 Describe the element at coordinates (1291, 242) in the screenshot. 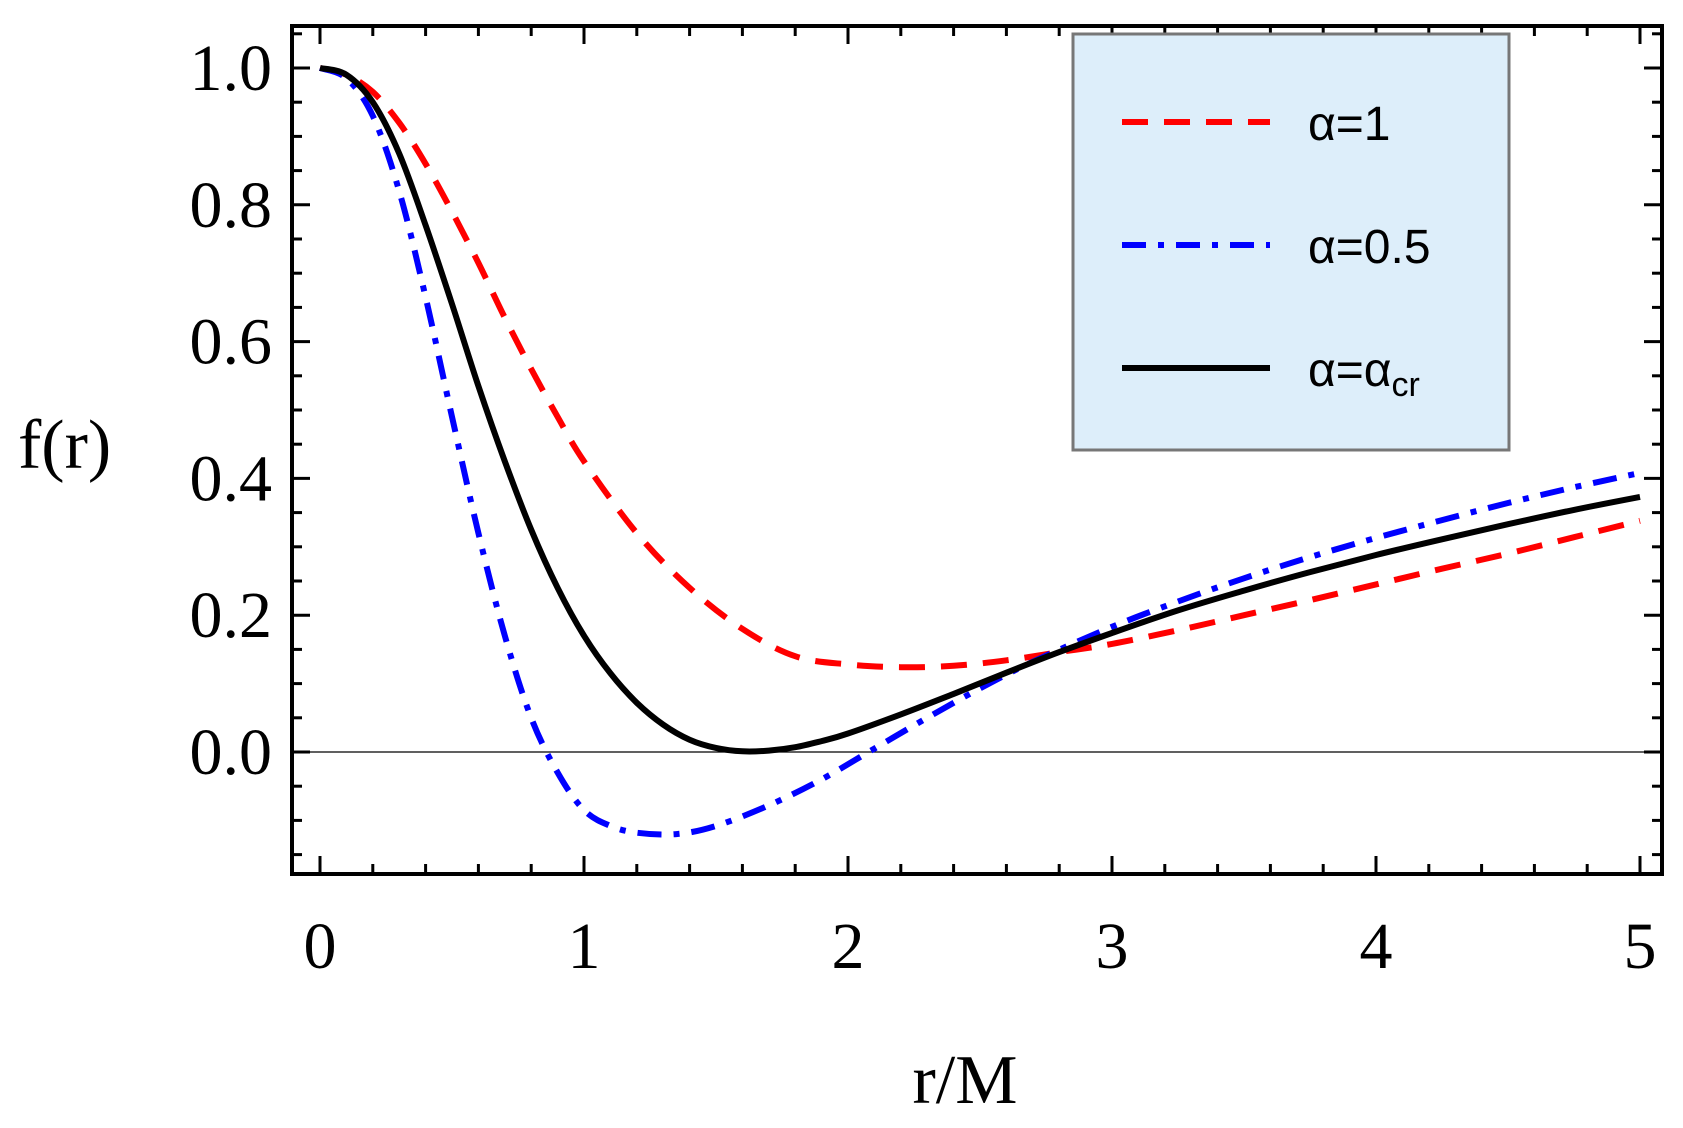

I see `legend: α=1 α=0.5 α=αcr` at that location.